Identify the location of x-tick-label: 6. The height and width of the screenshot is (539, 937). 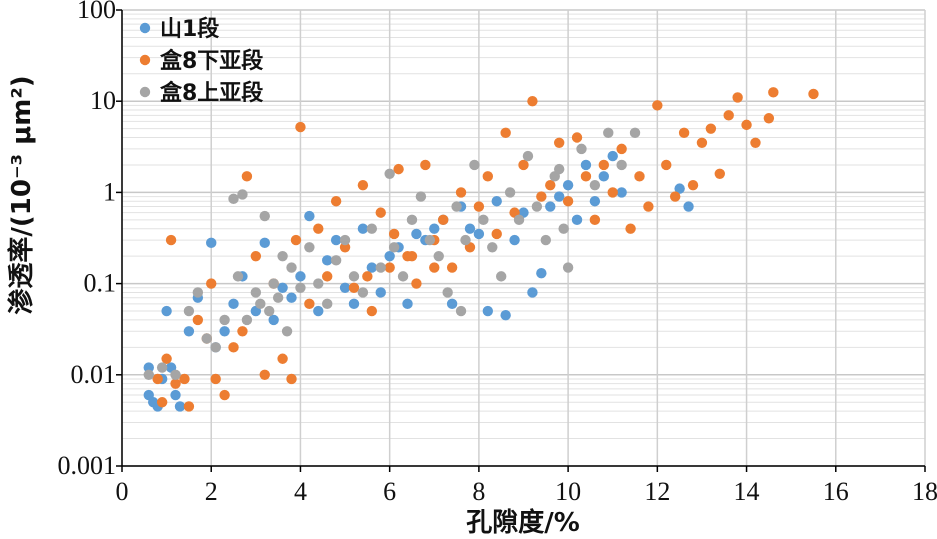
(389, 491).